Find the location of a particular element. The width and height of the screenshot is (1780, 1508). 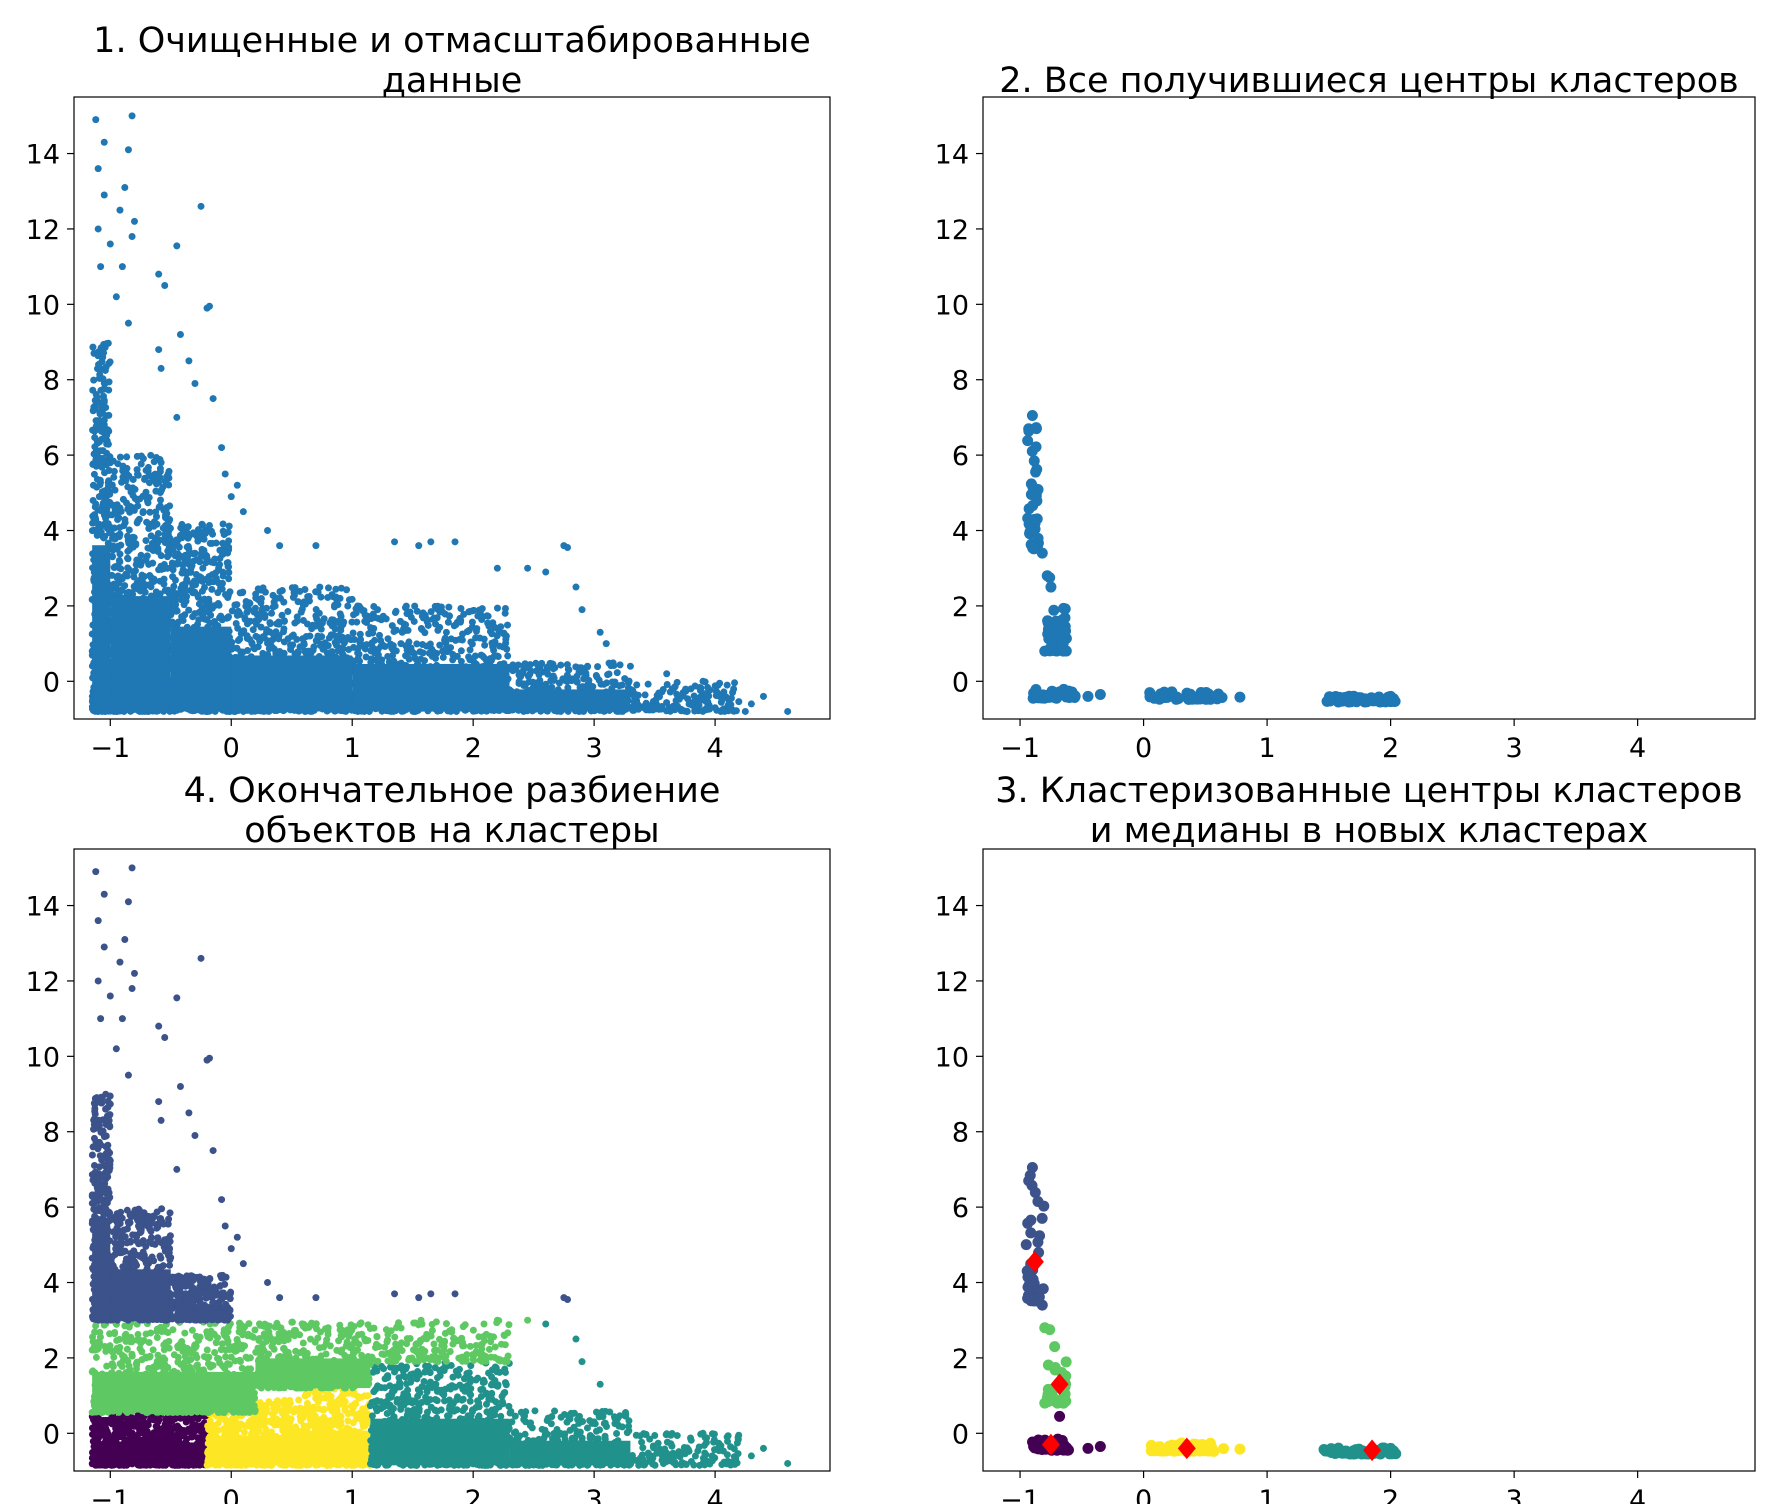

dense-core is located at coordinates (201, 669).